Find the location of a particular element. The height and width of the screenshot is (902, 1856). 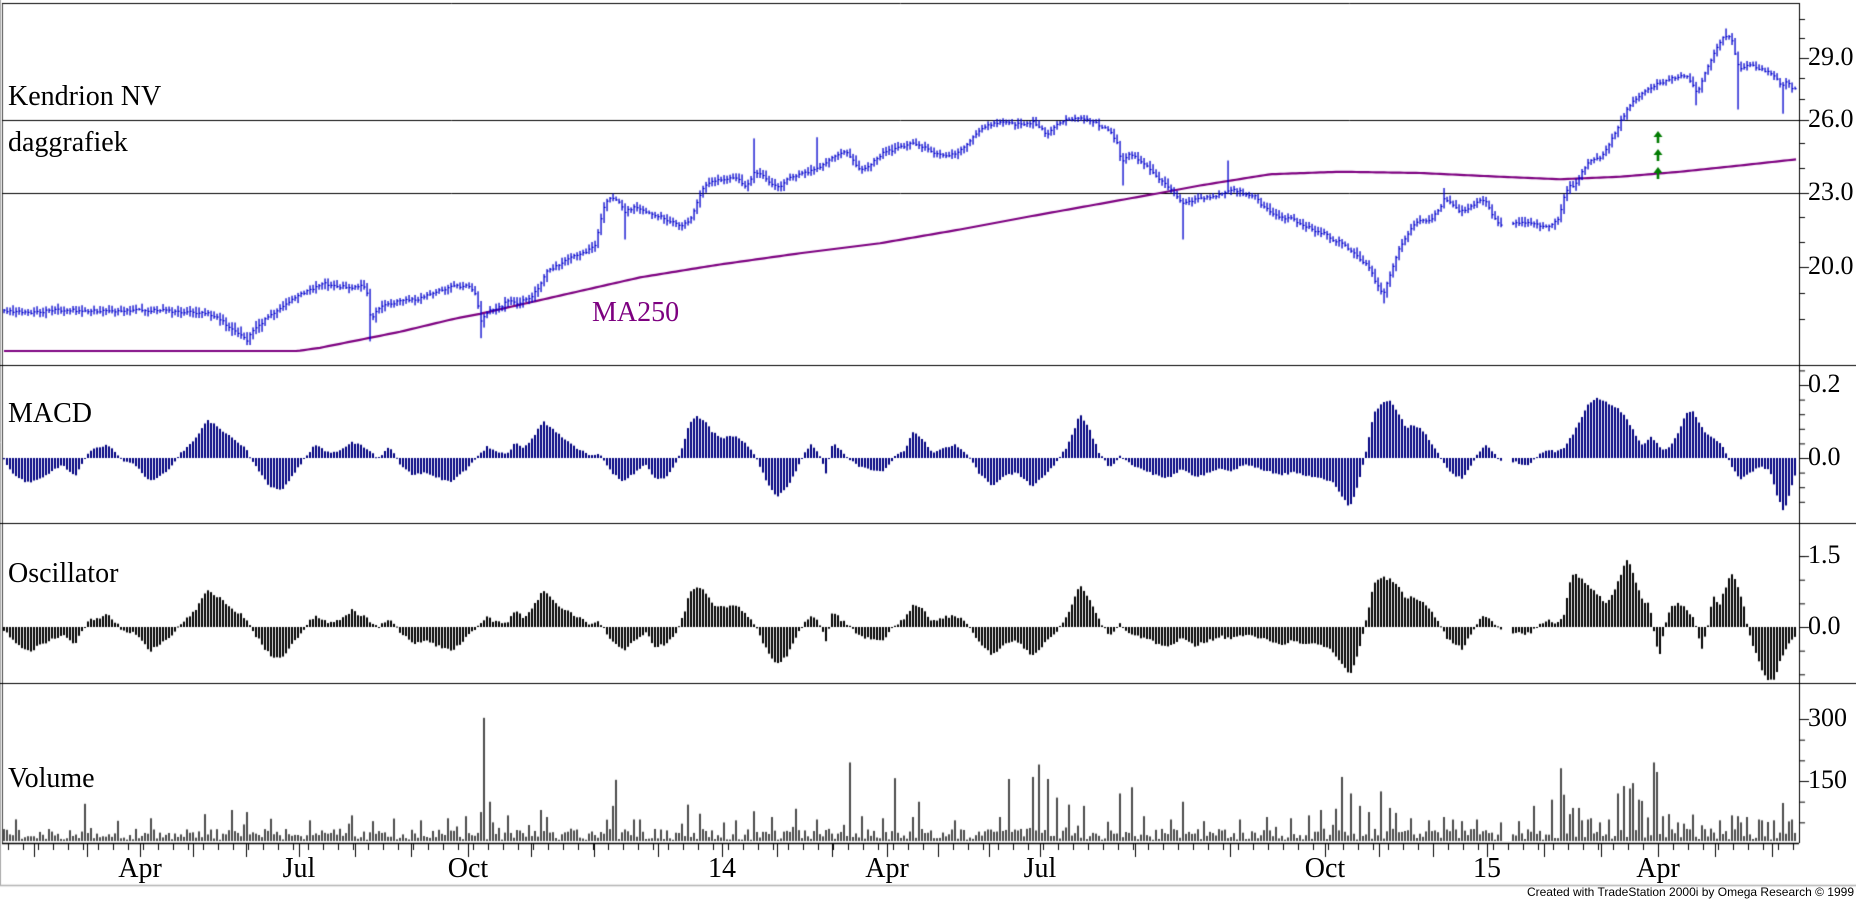

oscillator-panel-label: Oscillator is located at coordinates (63, 573).